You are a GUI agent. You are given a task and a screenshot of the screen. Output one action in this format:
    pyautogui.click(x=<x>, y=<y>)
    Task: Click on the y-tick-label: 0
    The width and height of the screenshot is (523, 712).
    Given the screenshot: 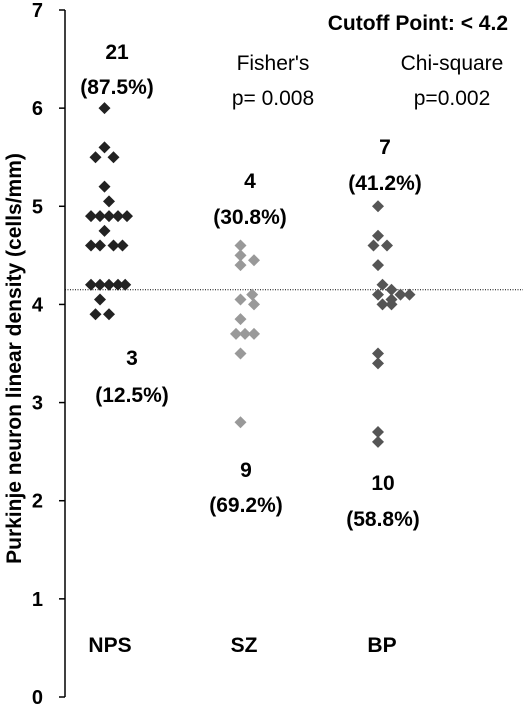 What is the action you would take?
    pyautogui.click(x=37, y=698)
    